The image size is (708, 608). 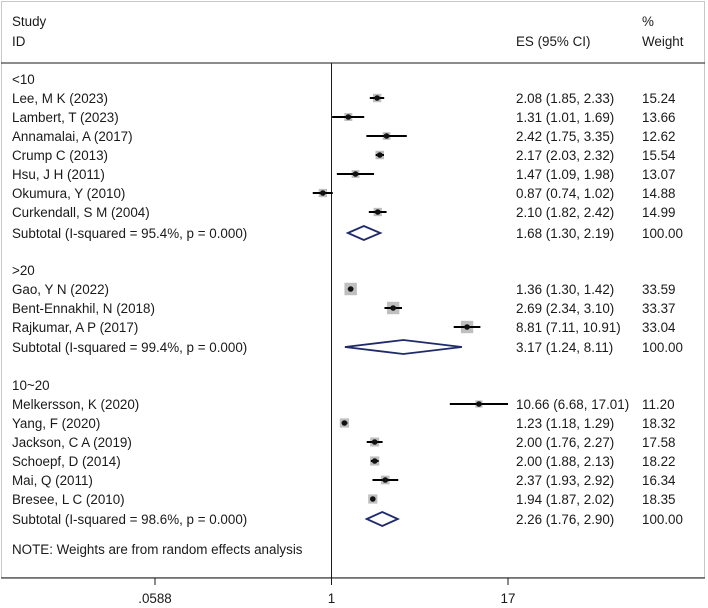 What do you see at coordinates (565, 480) in the screenshot?
I see `study-es-ci: 2.37 (1.93, 2.92)` at bounding box center [565, 480].